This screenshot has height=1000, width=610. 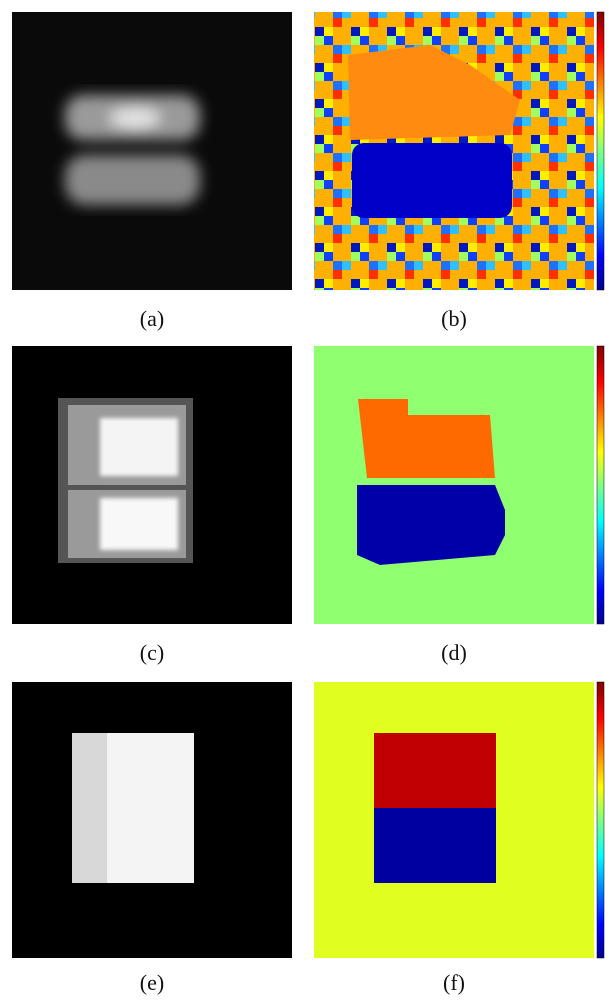 What do you see at coordinates (459, 820) in the screenshot?
I see `panel-f` at bounding box center [459, 820].